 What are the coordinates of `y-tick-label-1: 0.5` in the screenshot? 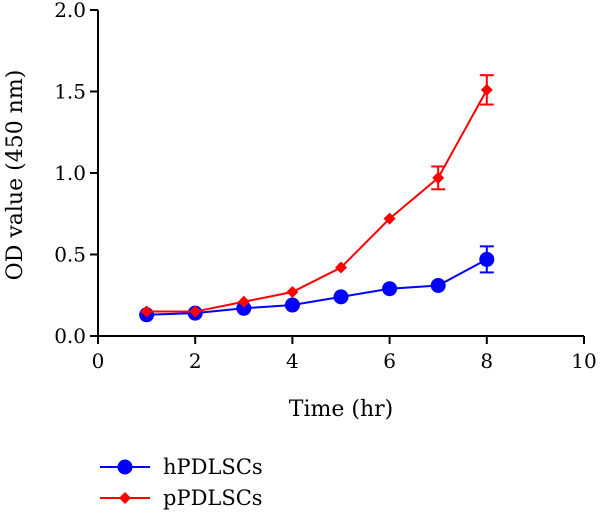 It's located at (70, 255).